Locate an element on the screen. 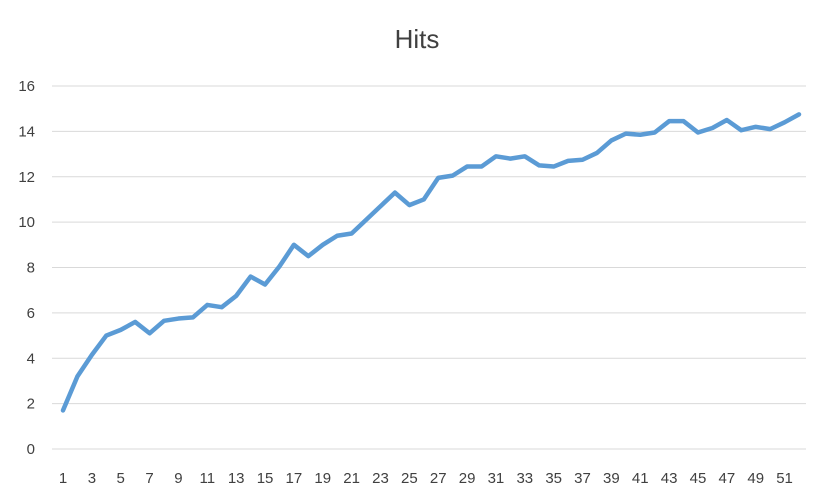 The image size is (834, 502). x-tick-label: 25 is located at coordinates (409, 478).